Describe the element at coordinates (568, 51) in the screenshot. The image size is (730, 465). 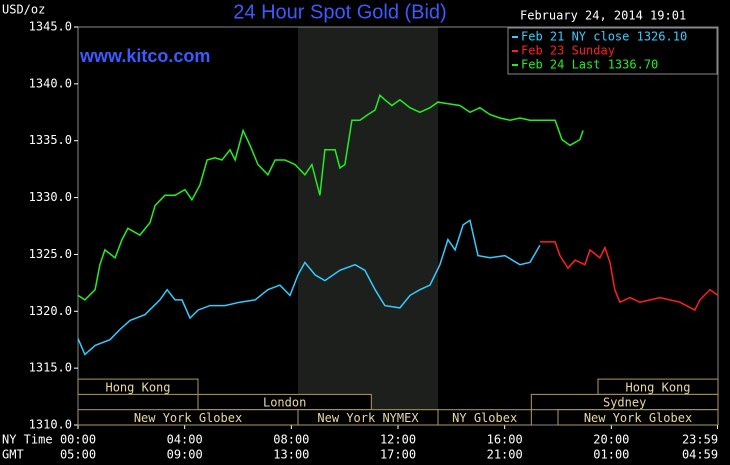
I see `legend-label: Feb 23 Sunday` at that location.